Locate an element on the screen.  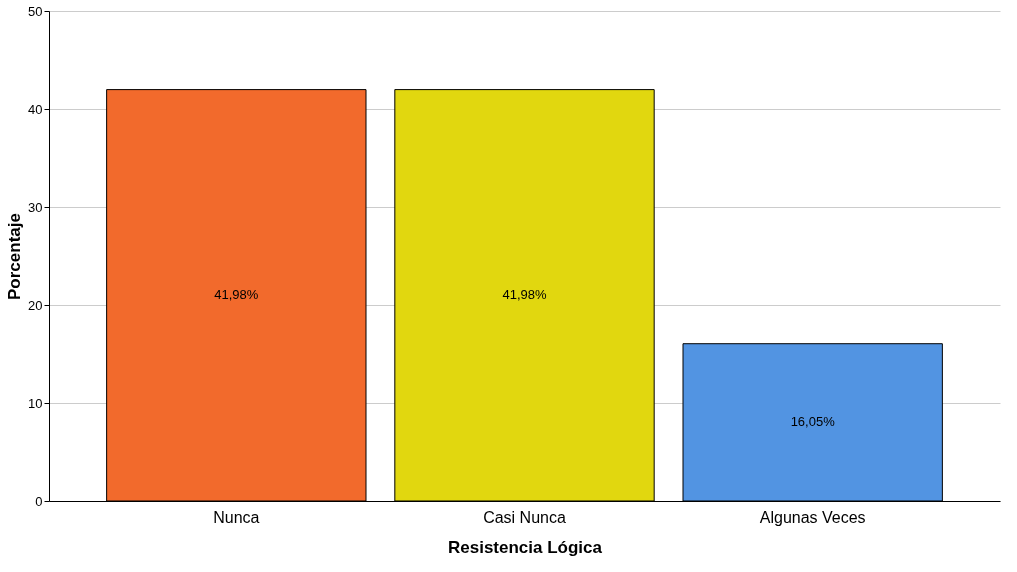
y-tick-label: 40 is located at coordinates (35, 109).